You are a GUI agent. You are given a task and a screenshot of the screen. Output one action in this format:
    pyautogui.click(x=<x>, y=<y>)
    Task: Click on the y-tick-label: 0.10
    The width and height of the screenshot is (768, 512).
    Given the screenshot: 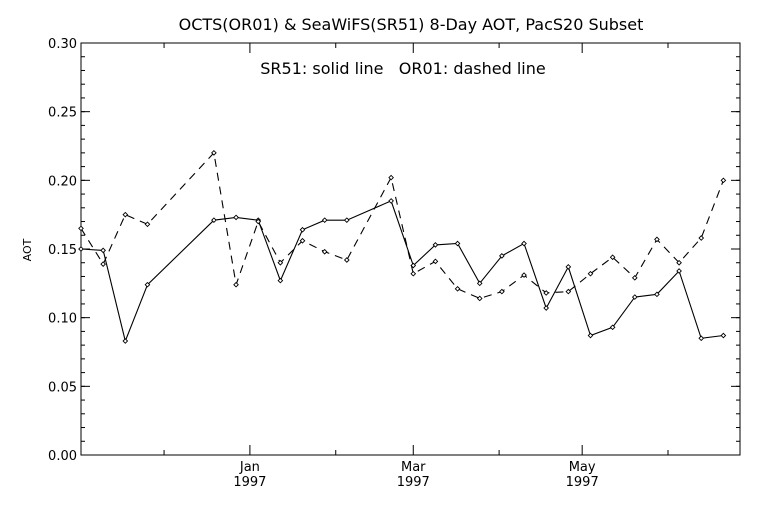 What is the action you would take?
    pyautogui.click(x=62, y=319)
    